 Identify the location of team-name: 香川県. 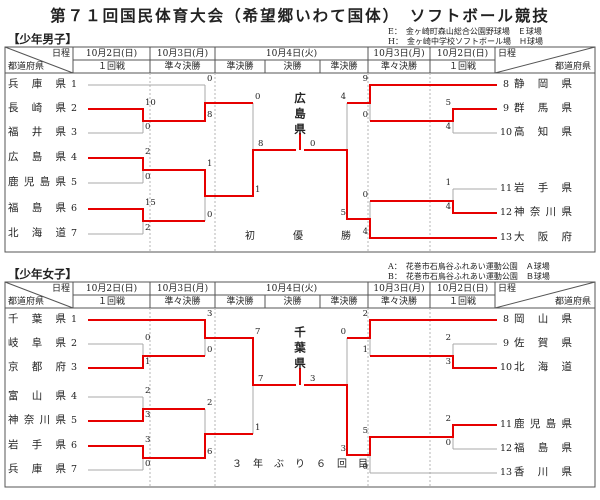
(543, 472).